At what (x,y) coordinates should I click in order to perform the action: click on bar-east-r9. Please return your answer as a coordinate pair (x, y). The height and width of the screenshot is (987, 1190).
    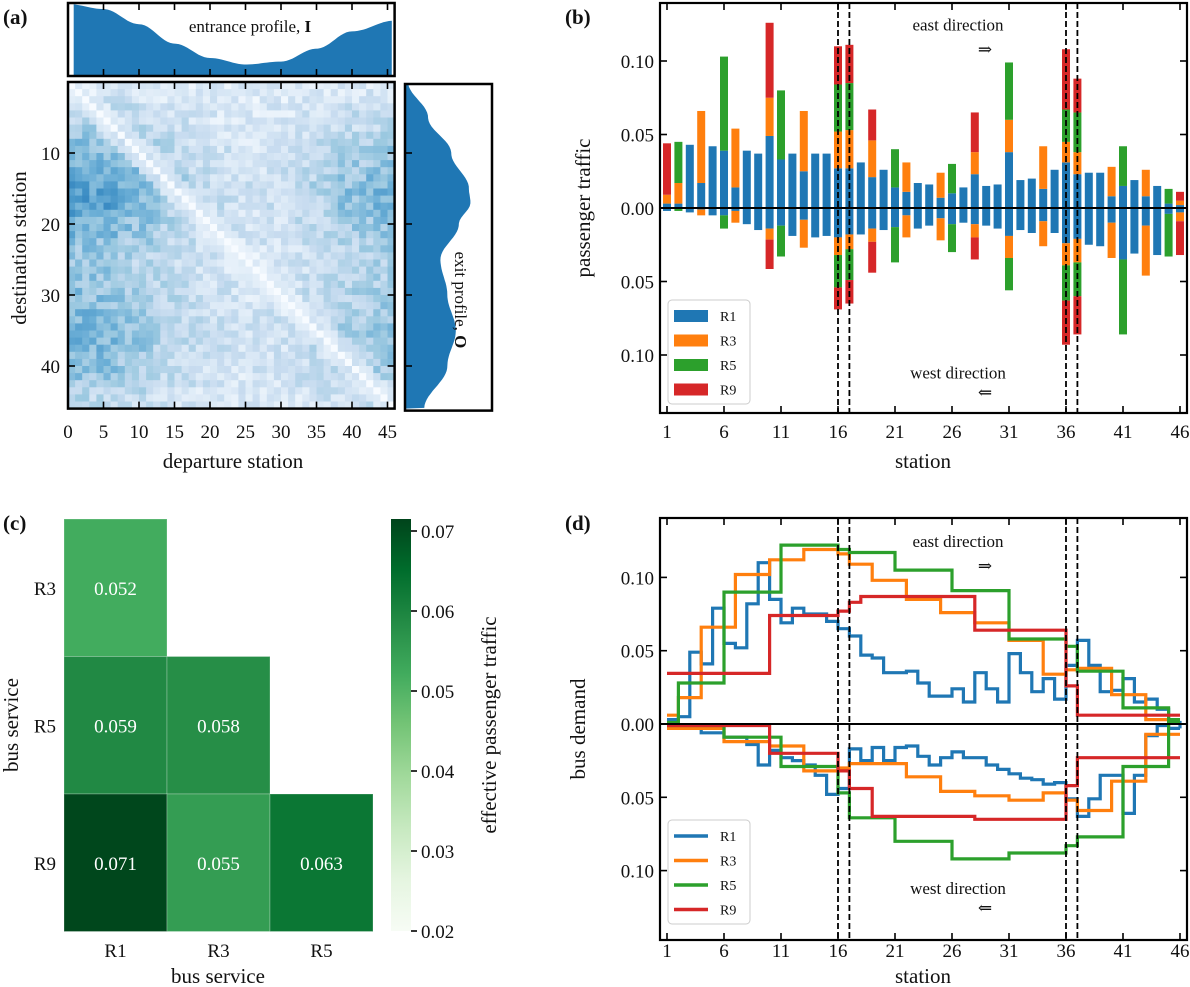
    Looking at the image, I should click on (974, 132).